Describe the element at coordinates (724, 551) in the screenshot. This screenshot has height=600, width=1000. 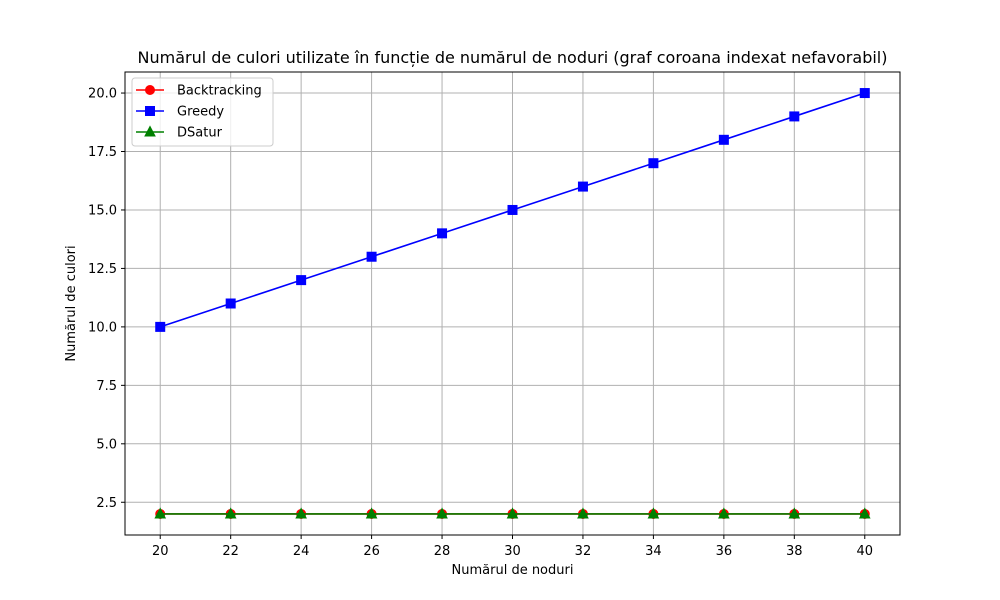
I see `x-tick-label: 36` at that location.